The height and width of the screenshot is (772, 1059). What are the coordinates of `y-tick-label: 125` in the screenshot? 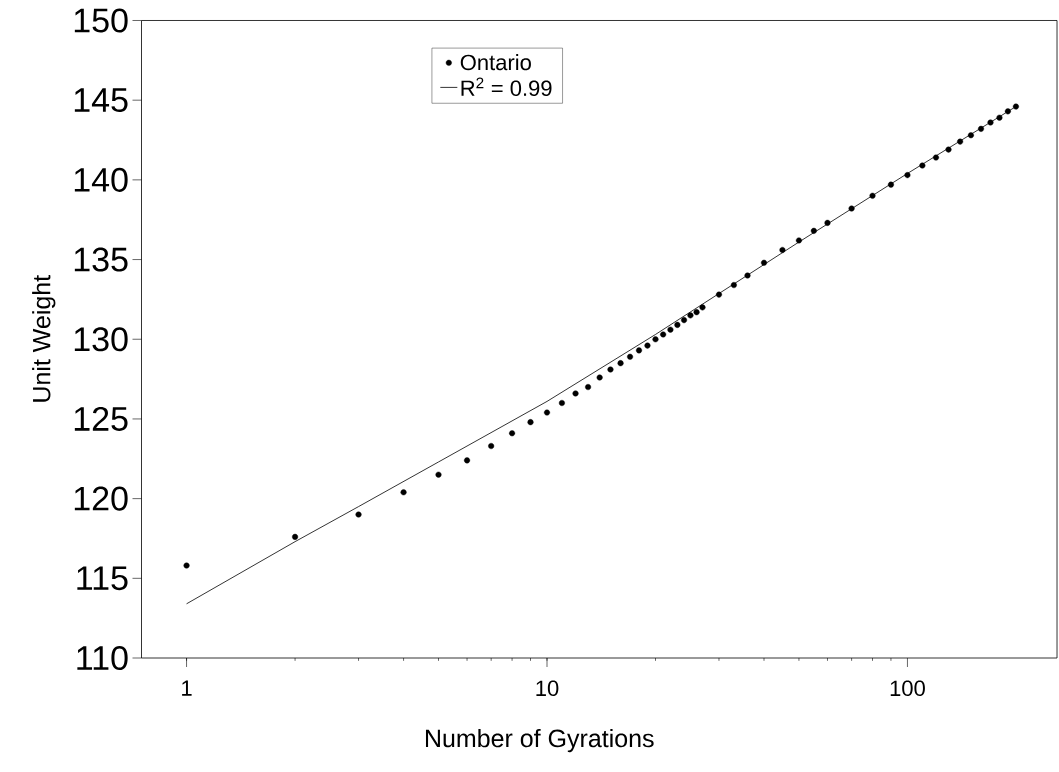 It's located at (101, 418).